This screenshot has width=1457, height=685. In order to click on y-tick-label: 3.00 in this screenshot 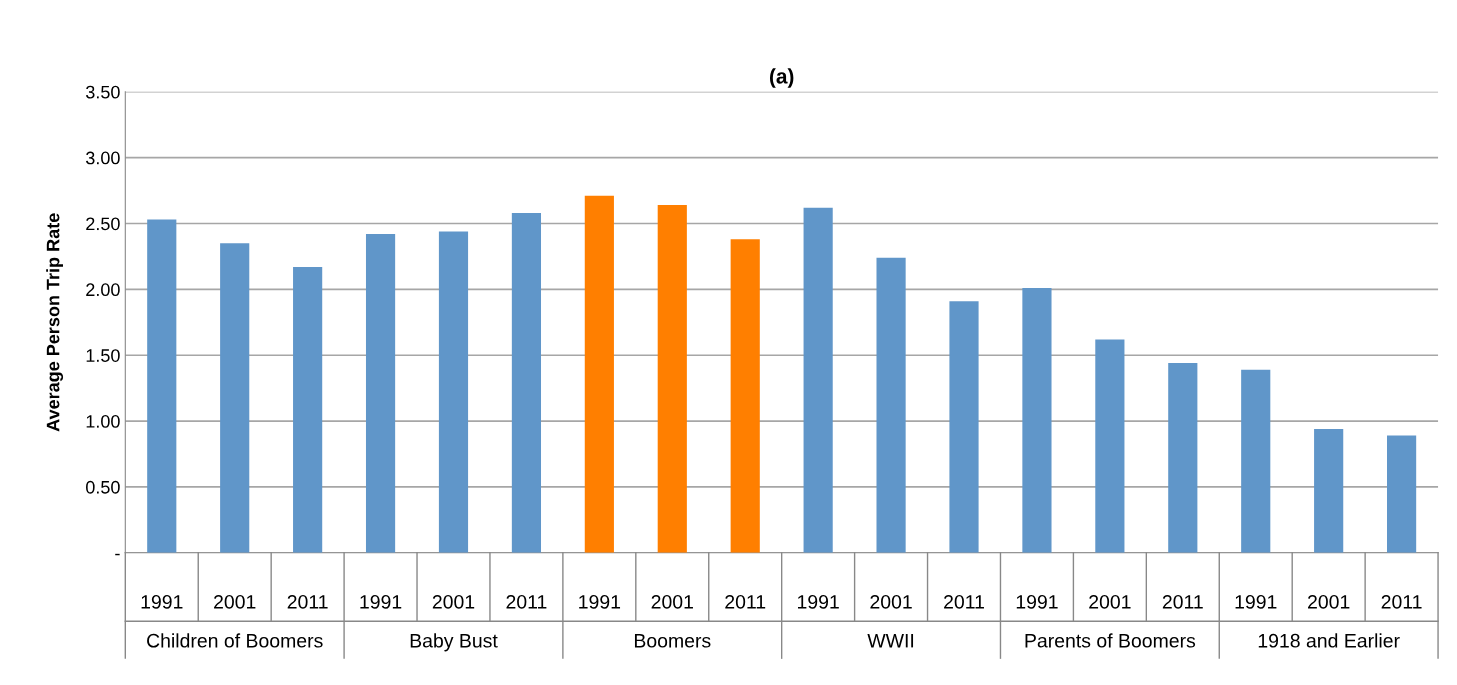, I will do `click(102, 158)`.